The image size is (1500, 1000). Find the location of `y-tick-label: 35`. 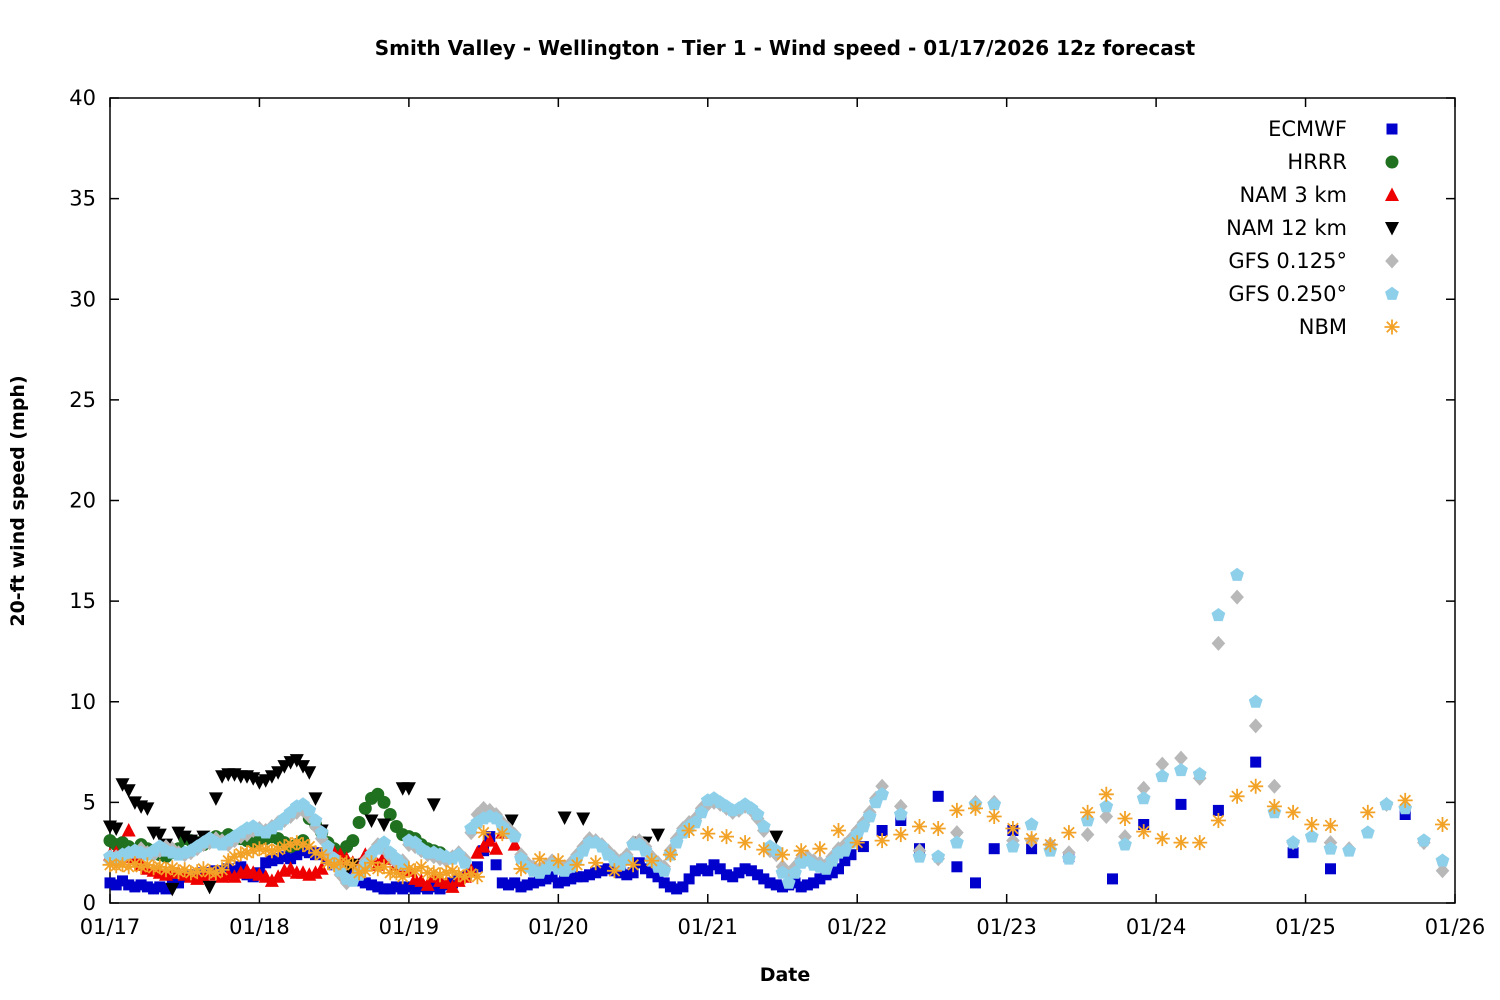

y-tick-label: 35 is located at coordinates (82, 199).